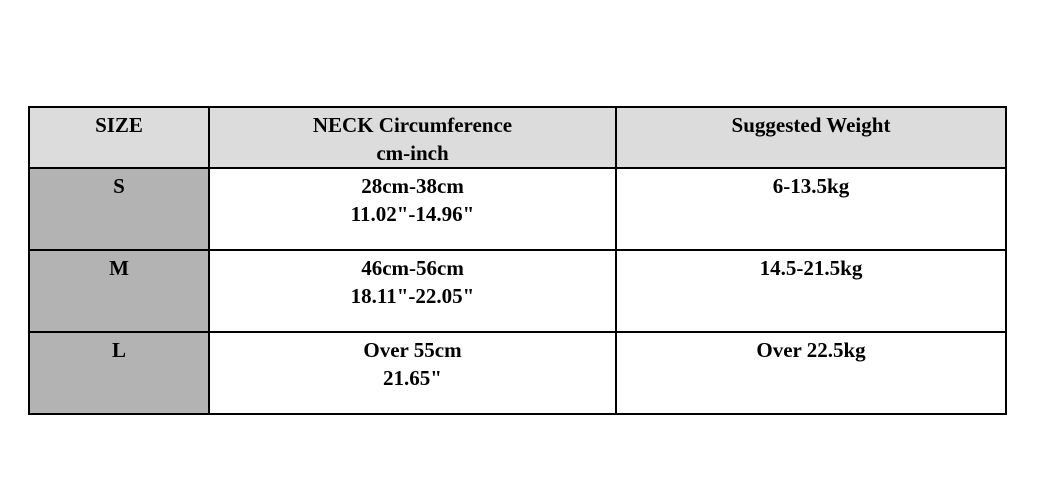 The width and height of the screenshot is (1044, 483). Describe the element at coordinates (811, 125) in the screenshot. I see `header-weight-label: Suggested Weight` at that location.